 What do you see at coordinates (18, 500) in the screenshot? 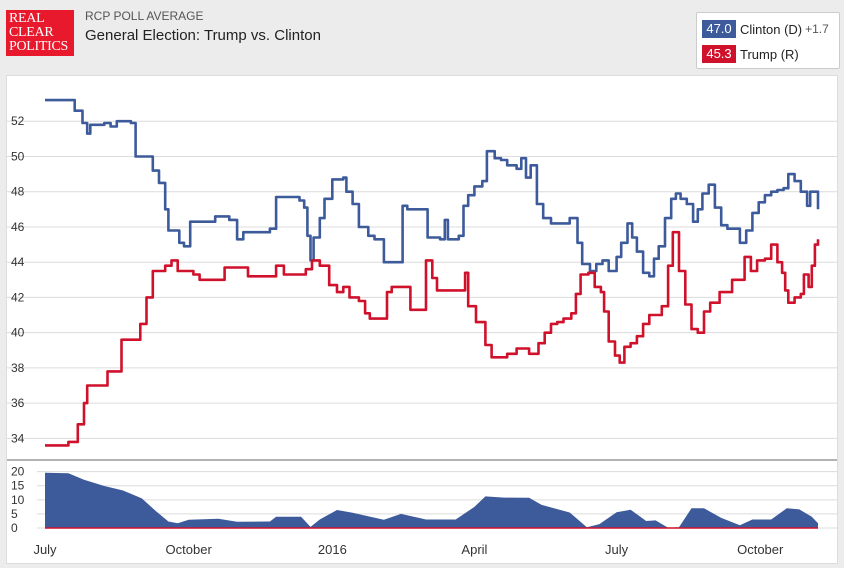
I see `spread-y-tick-label: 10` at bounding box center [18, 500].